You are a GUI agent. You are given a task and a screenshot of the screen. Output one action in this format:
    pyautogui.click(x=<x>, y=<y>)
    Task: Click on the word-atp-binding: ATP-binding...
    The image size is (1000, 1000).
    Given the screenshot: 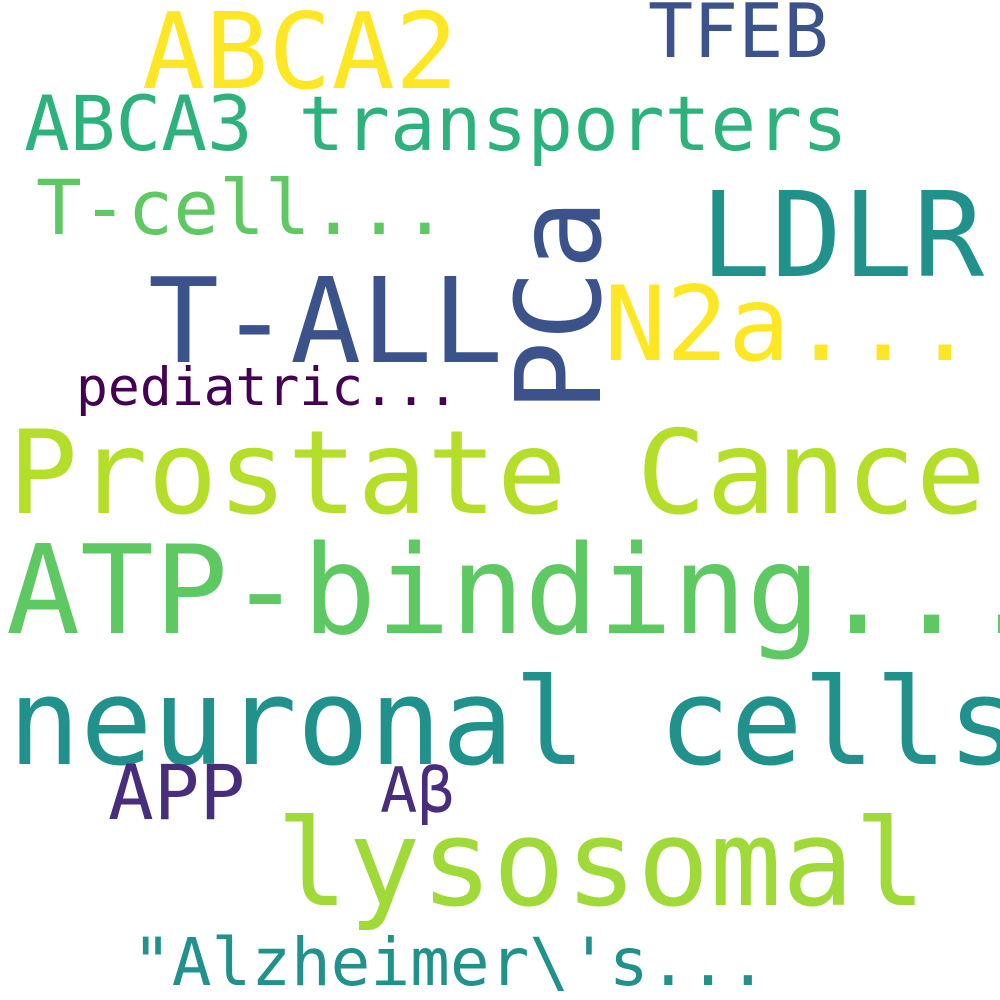 What is the action you would take?
    pyautogui.click(x=503, y=591)
    